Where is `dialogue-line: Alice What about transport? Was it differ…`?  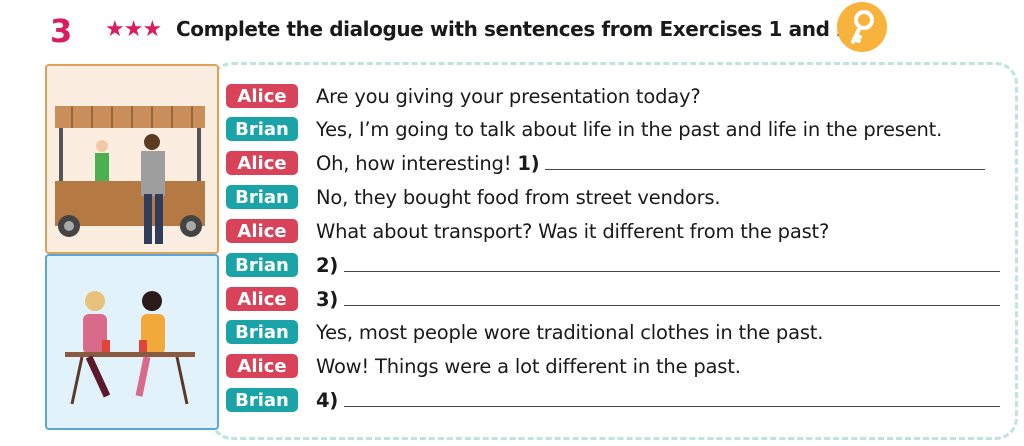 dialogue-line: Alice What about transport? Was it differ… is located at coordinates (527, 231).